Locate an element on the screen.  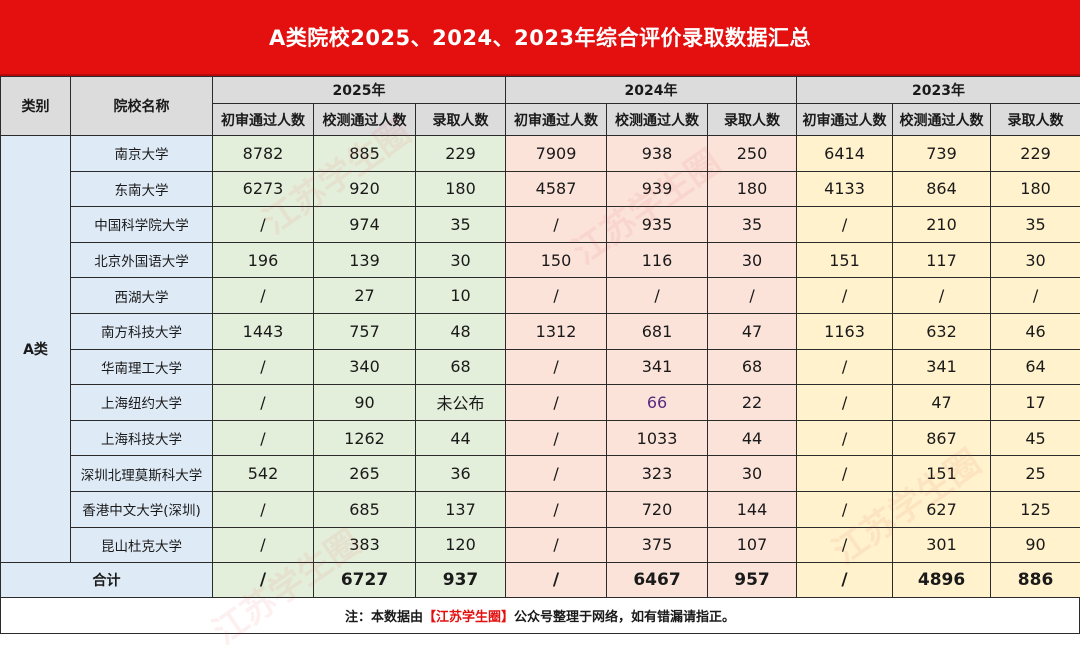
cell-2025-school-test: 757 is located at coordinates (365, 331).